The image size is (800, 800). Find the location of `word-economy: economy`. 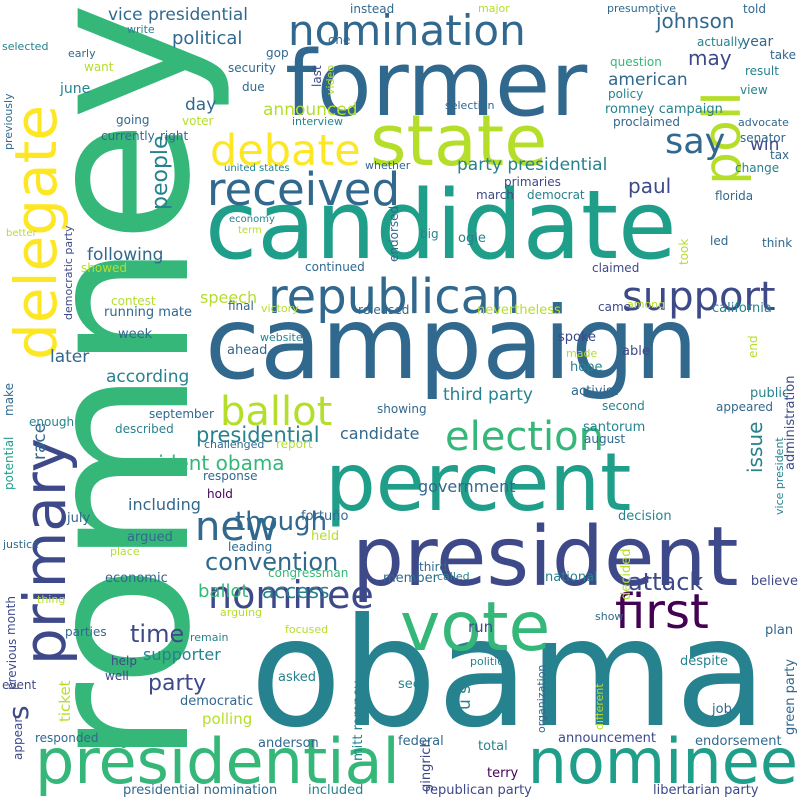

word-economy: economy is located at coordinates (252, 219).